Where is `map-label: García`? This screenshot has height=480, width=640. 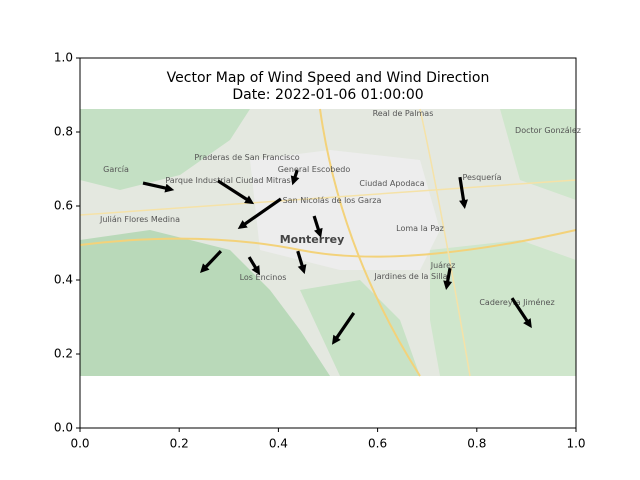
map-label: García is located at coordinates (116, 169).